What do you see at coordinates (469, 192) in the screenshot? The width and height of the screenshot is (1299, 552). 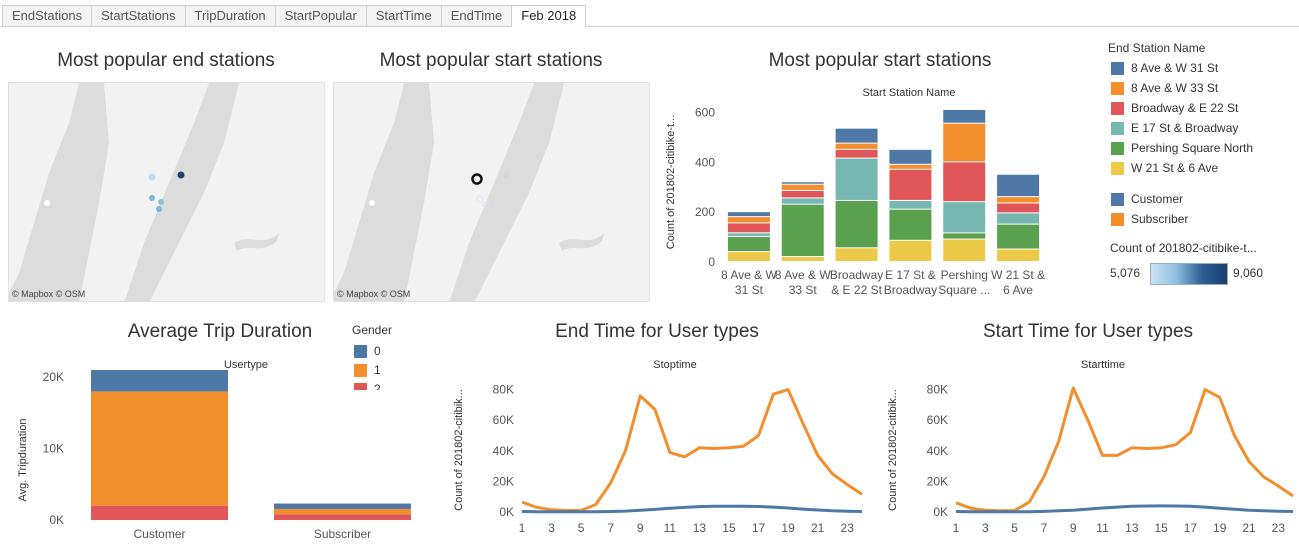 I see `map-land-manhattan` at bounding box center [469, 192].